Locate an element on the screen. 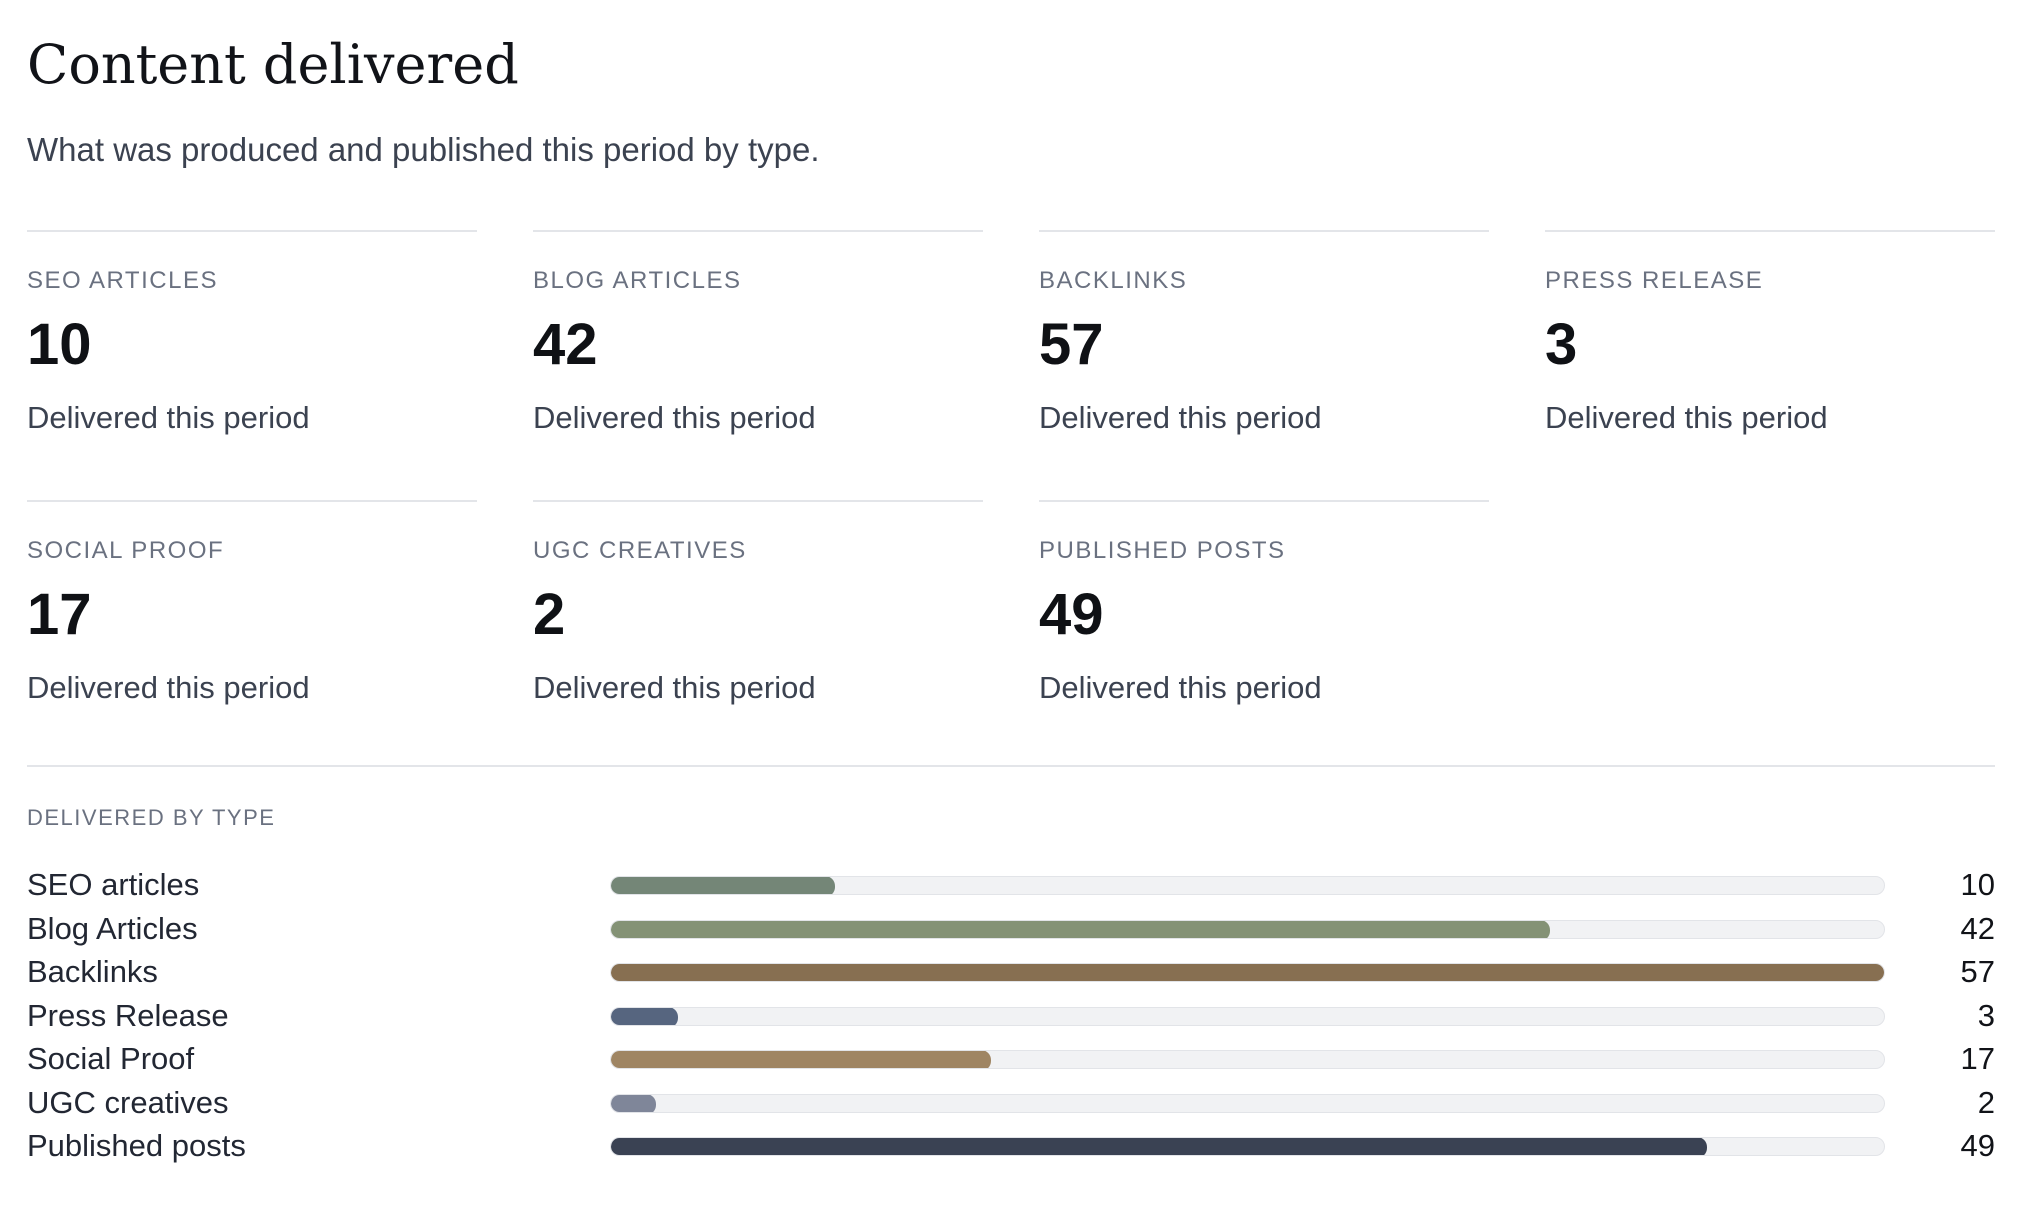  stat-label: BACKLINKS is located at coordinates (1113, 280).